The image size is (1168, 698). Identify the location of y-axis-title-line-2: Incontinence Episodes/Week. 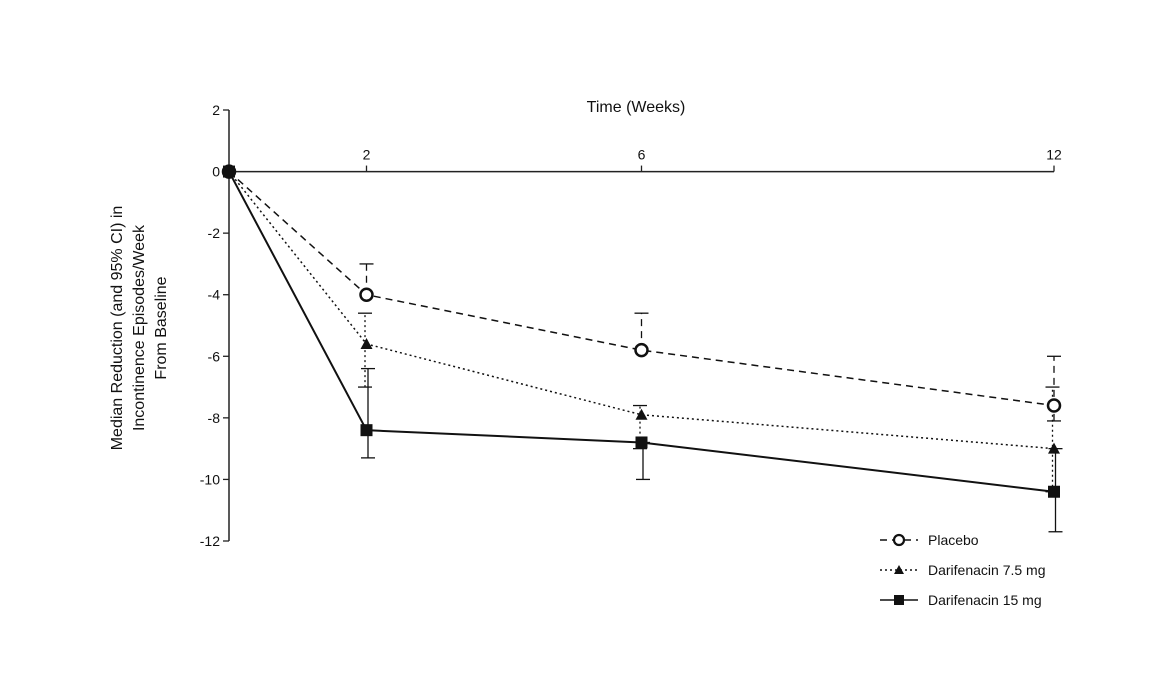
(139, 327).